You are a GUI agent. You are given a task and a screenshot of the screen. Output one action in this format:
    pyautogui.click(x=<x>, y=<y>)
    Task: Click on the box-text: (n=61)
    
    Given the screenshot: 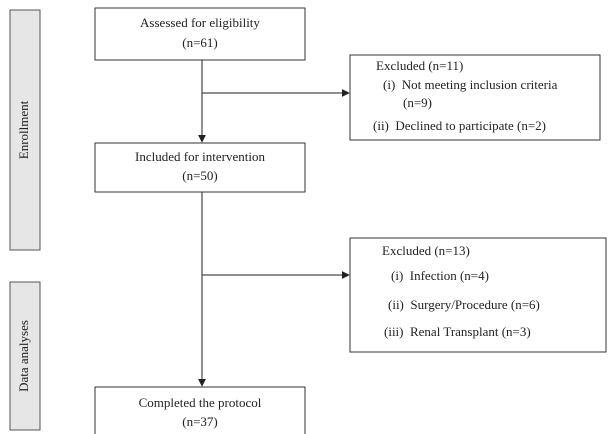 What is the action you would take?
    pyautogui.click(x=200, y=42)
    